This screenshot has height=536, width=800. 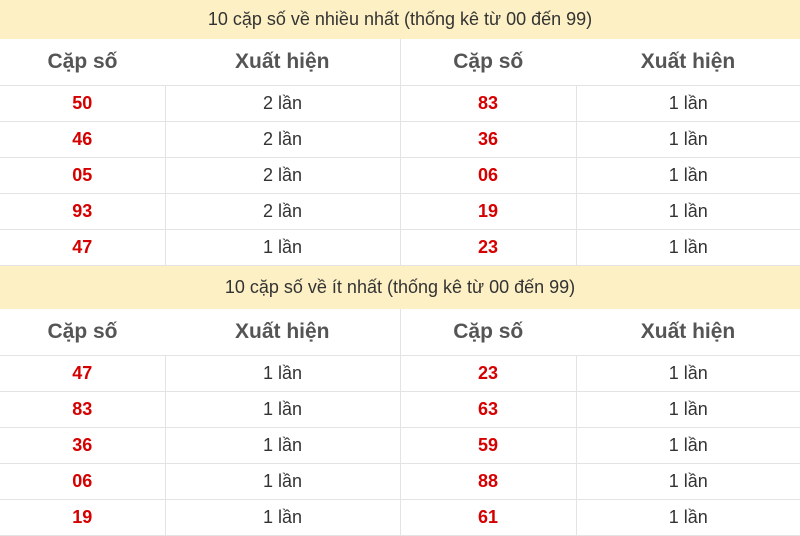 I want to click on table-row: 36 1 lần 59 1 lần, so click(x=400, y=445).